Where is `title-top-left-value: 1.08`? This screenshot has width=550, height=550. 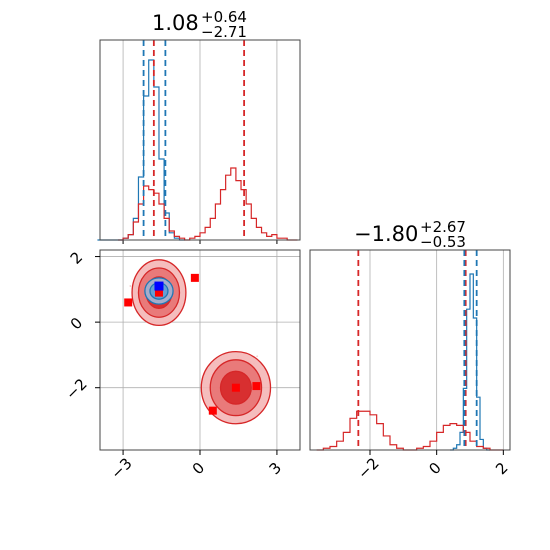
title-top-left-value: 1.08 is located at coordinates (175, 23).